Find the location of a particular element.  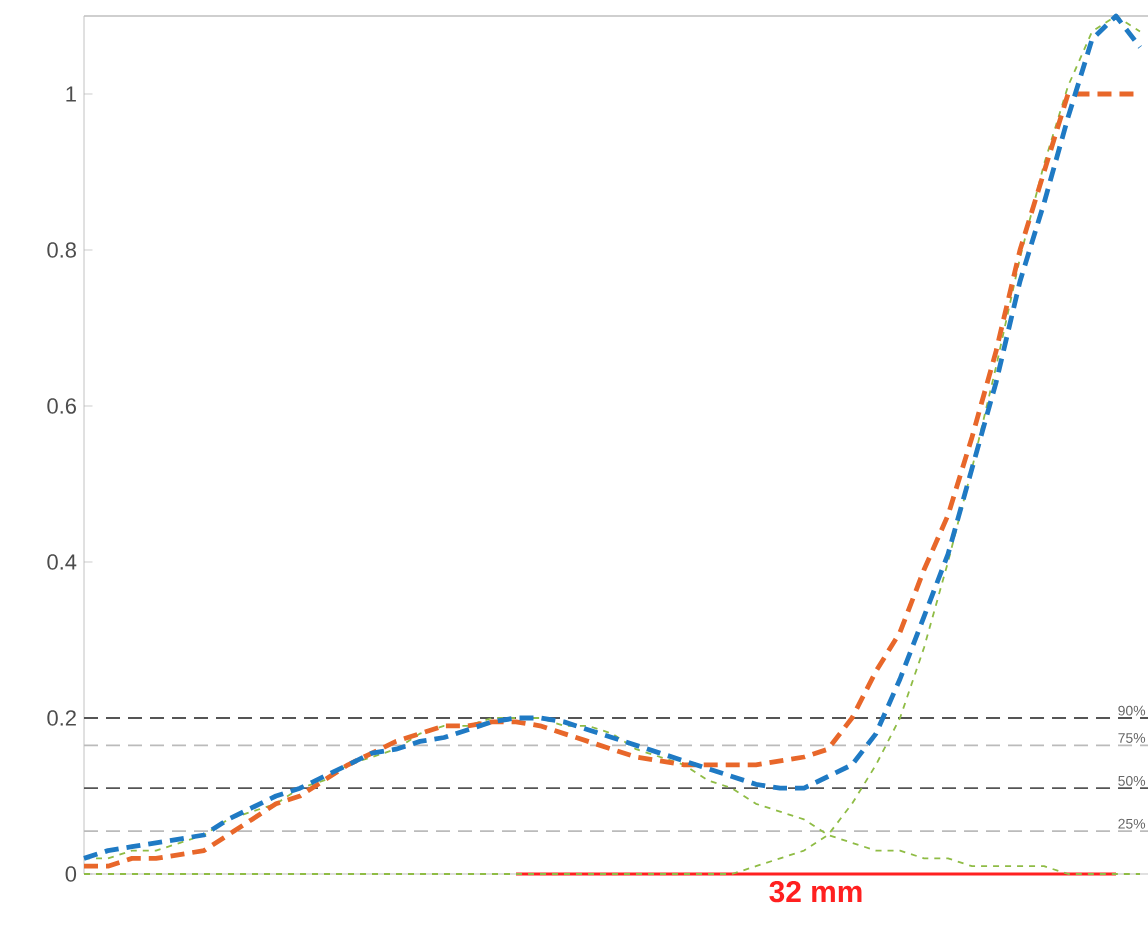

y-tick-label: 0.2 is located at coordinates (61, 718).